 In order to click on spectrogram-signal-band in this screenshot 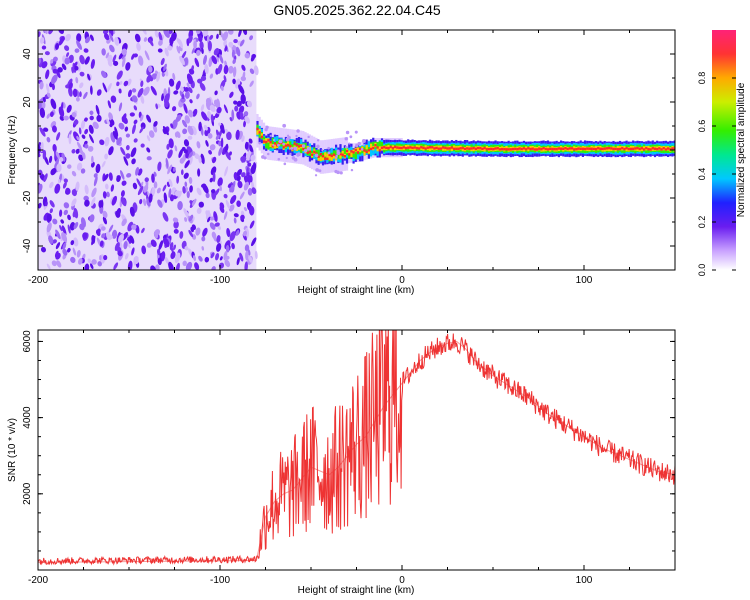, I will do `click(465, 145)`.